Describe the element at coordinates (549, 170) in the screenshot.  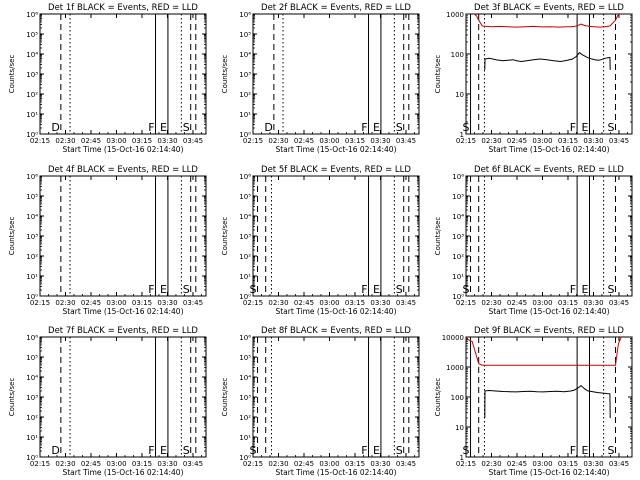
I see `panel-title: Det 6f BLACK = Events, RED = LLD` at that location.